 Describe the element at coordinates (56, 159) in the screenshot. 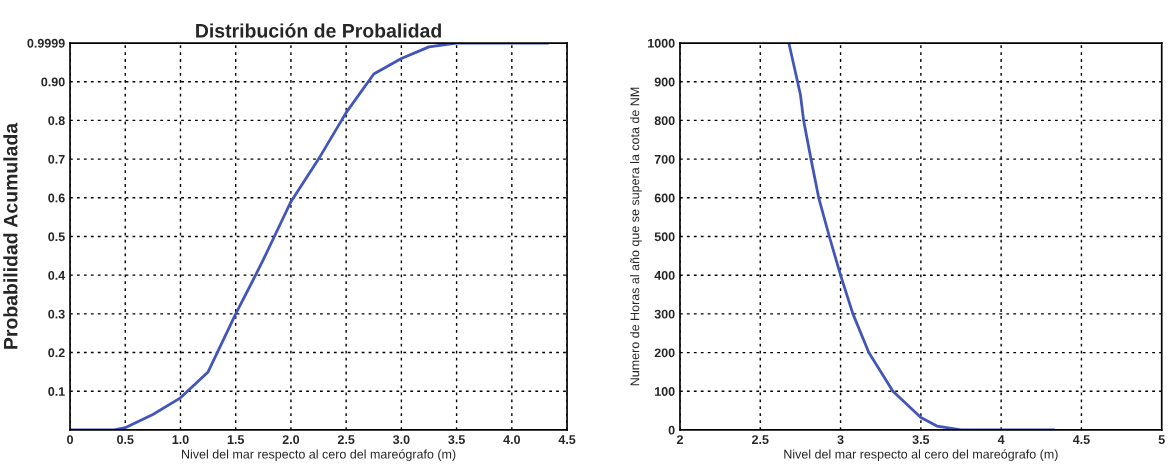

I see `y-tick-label: 0.7` at that location.